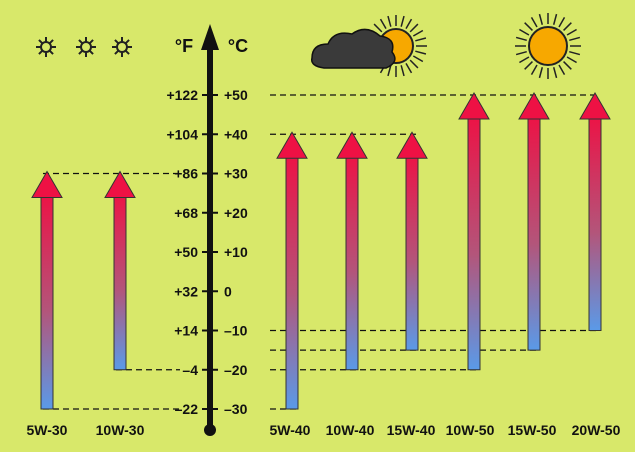 This screenshot has height=452, width=635. What do you see at coordinates (236, 174) in the screenshot?
I see `celsius-tick-label: +30` at bounding box center [236, 174].